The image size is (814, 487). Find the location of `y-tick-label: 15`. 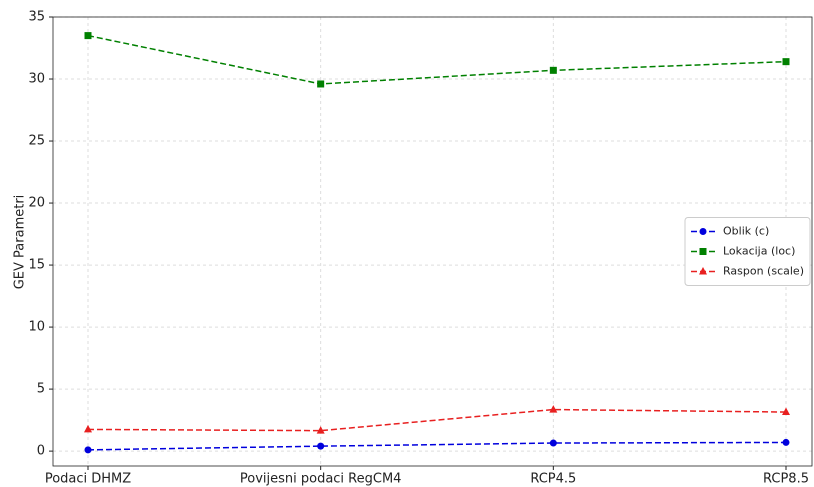

y-tick-label: 15 is located at coordinates (36, 265).